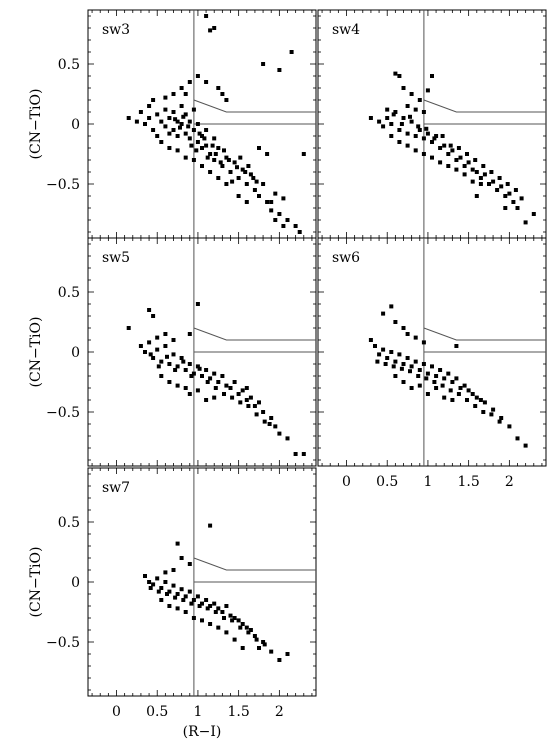  Describe the element at coordinates (75, 353) in the screenshot. I see `y-tick-label: 0` at that location.